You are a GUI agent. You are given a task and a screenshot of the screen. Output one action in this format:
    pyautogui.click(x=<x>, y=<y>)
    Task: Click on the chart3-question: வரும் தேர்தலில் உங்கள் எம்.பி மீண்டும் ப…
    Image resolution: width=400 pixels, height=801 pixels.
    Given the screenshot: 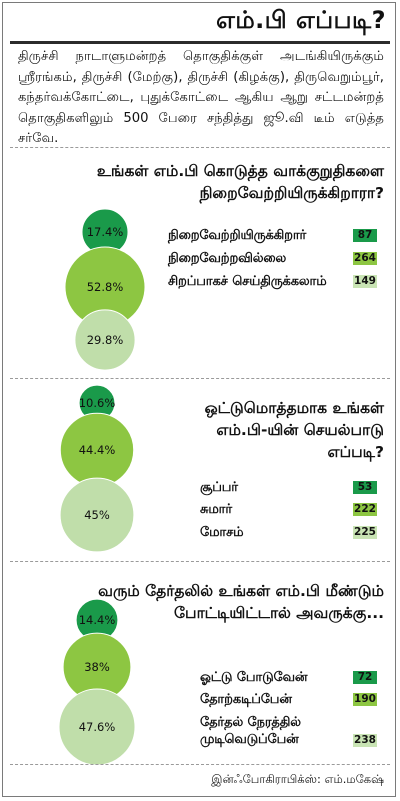 What is the action you would take?
    pyautogui.click(x=241, y=602)
    